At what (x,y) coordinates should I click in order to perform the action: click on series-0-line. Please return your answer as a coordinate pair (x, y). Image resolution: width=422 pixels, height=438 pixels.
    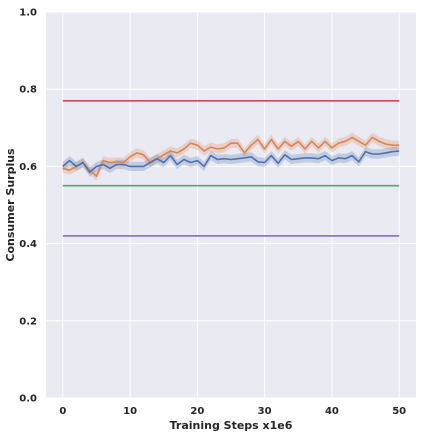
    Looking at the image, I should click on (231, 156).